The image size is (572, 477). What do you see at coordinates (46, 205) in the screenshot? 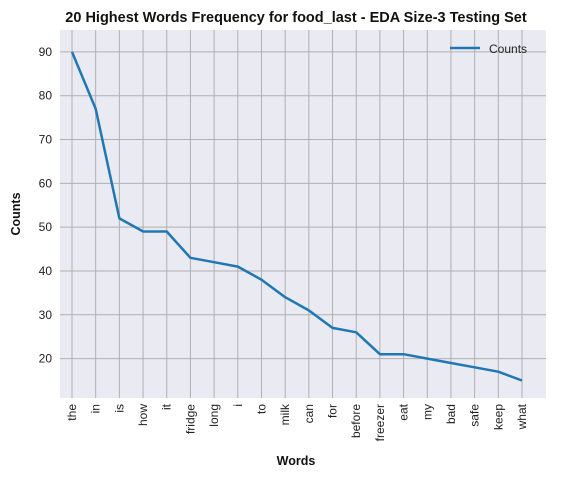
I see `y-axis-ticks: 20 30 40 50 60 70 80 90` at bounding box center [46, 205].